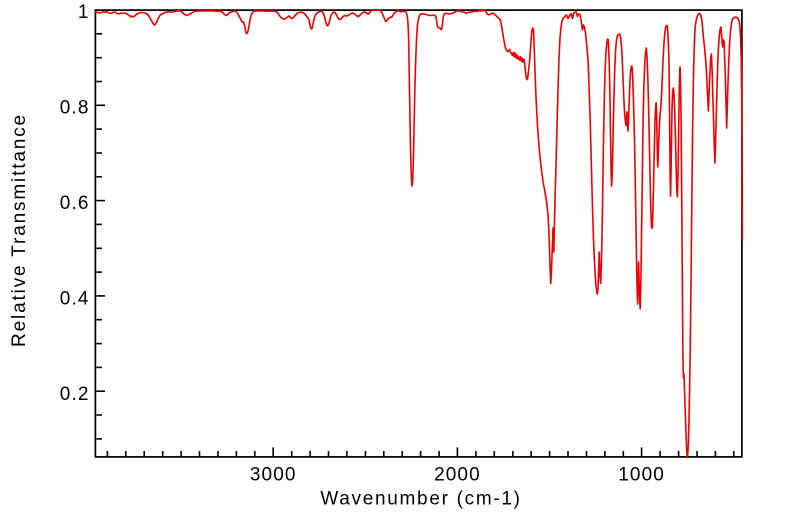 This screenshot has width=799, height=516. I want to click on svg-text: 2000, so click(457, 474).